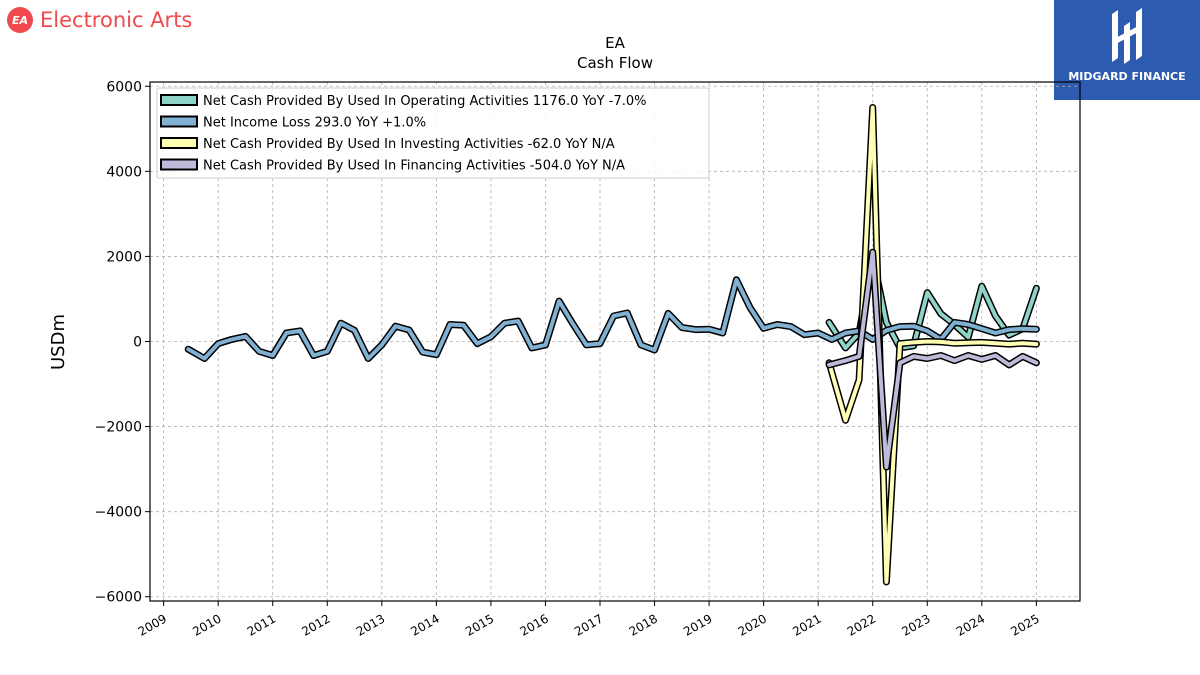 The width and height of the screenshot is (1200, 675). Describe the element at coordinates (58, 342) in the screenshot. I see `y-axis-label: USDm` at that location.